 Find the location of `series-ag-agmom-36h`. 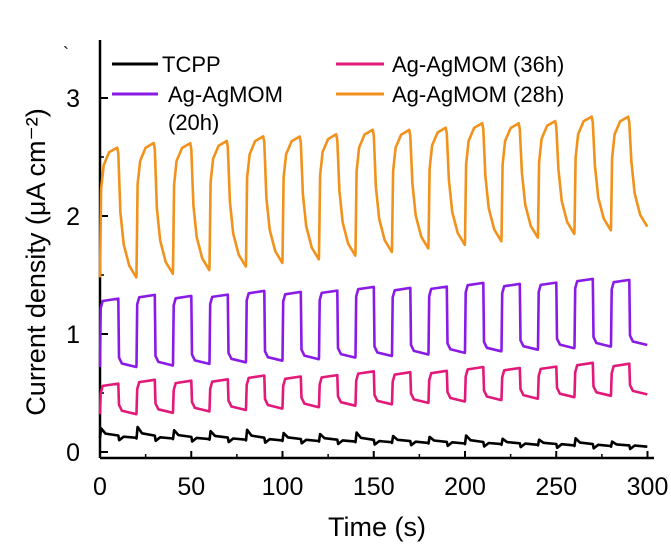

series-ag-agmom-36h is located at coordinates (373, 388).